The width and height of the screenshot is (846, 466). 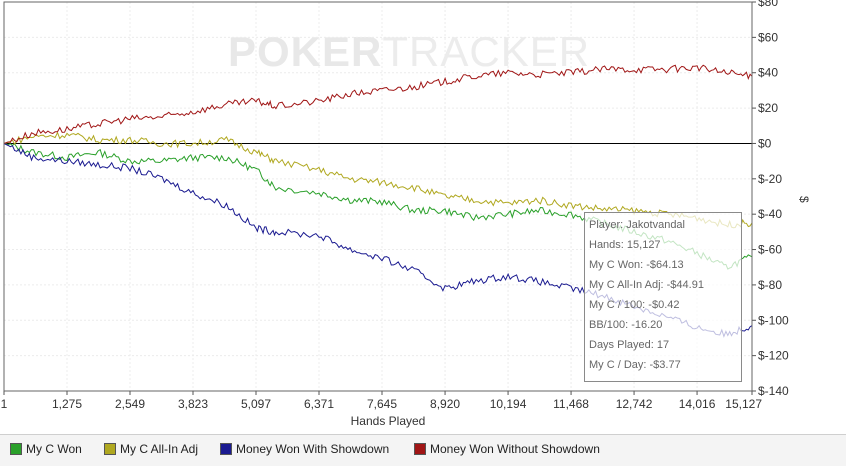 I want to click on x-tick-label: 6,371, so click(x=319, y=404).